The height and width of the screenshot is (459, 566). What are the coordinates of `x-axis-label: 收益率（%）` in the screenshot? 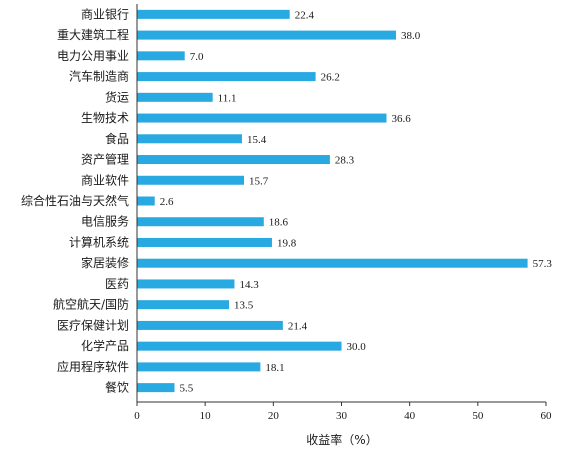 It's located at (341, 439).